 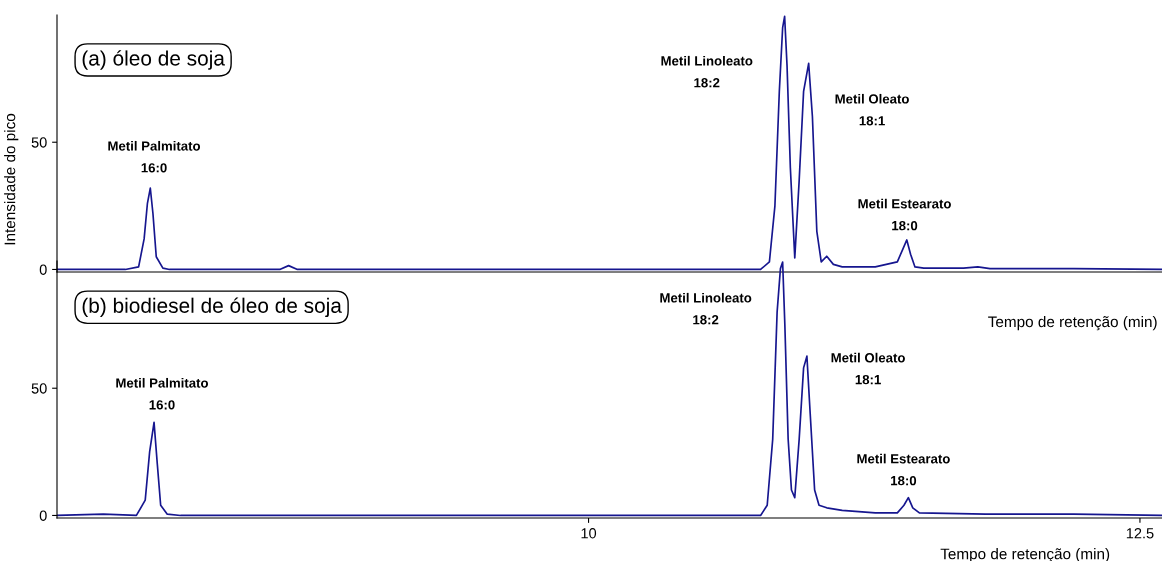 I want to click on x-axis-title: Tempo de retenção (min), so click(x=1072, y=323).